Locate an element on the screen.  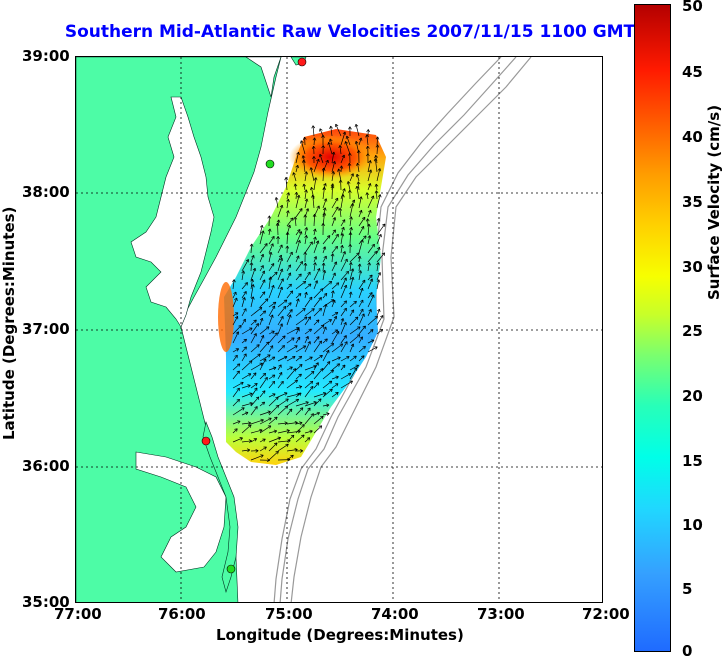
x-tick-75: 75:00 is located at coordinates (289, 614).